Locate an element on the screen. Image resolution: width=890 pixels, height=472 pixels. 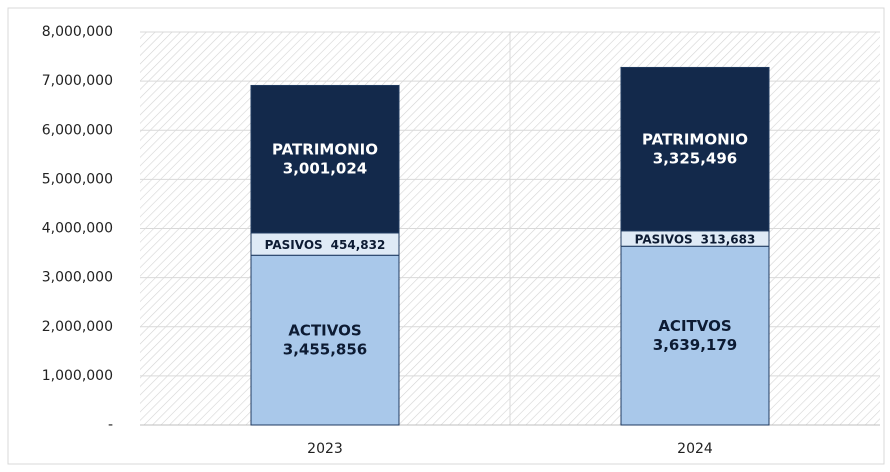
y-tick-label: 5,000,000 is located at coordinates (77, 179).